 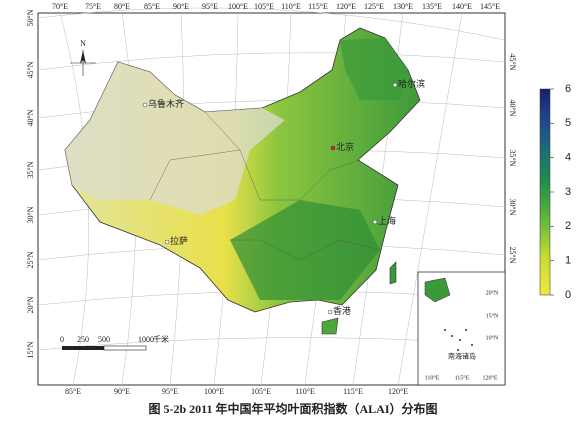 What do you see at coordinates (345, 146) in the screenshot?
I see `city-label: 北京` at bounding box center [345, 146].